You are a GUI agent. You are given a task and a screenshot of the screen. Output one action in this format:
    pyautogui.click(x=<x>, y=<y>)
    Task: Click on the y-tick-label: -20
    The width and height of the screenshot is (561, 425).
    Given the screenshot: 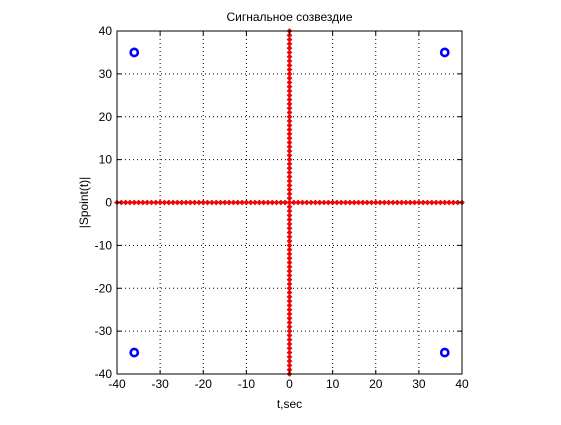 What is the action you would take?
    pyautogui.click(x=104, y=288)
    